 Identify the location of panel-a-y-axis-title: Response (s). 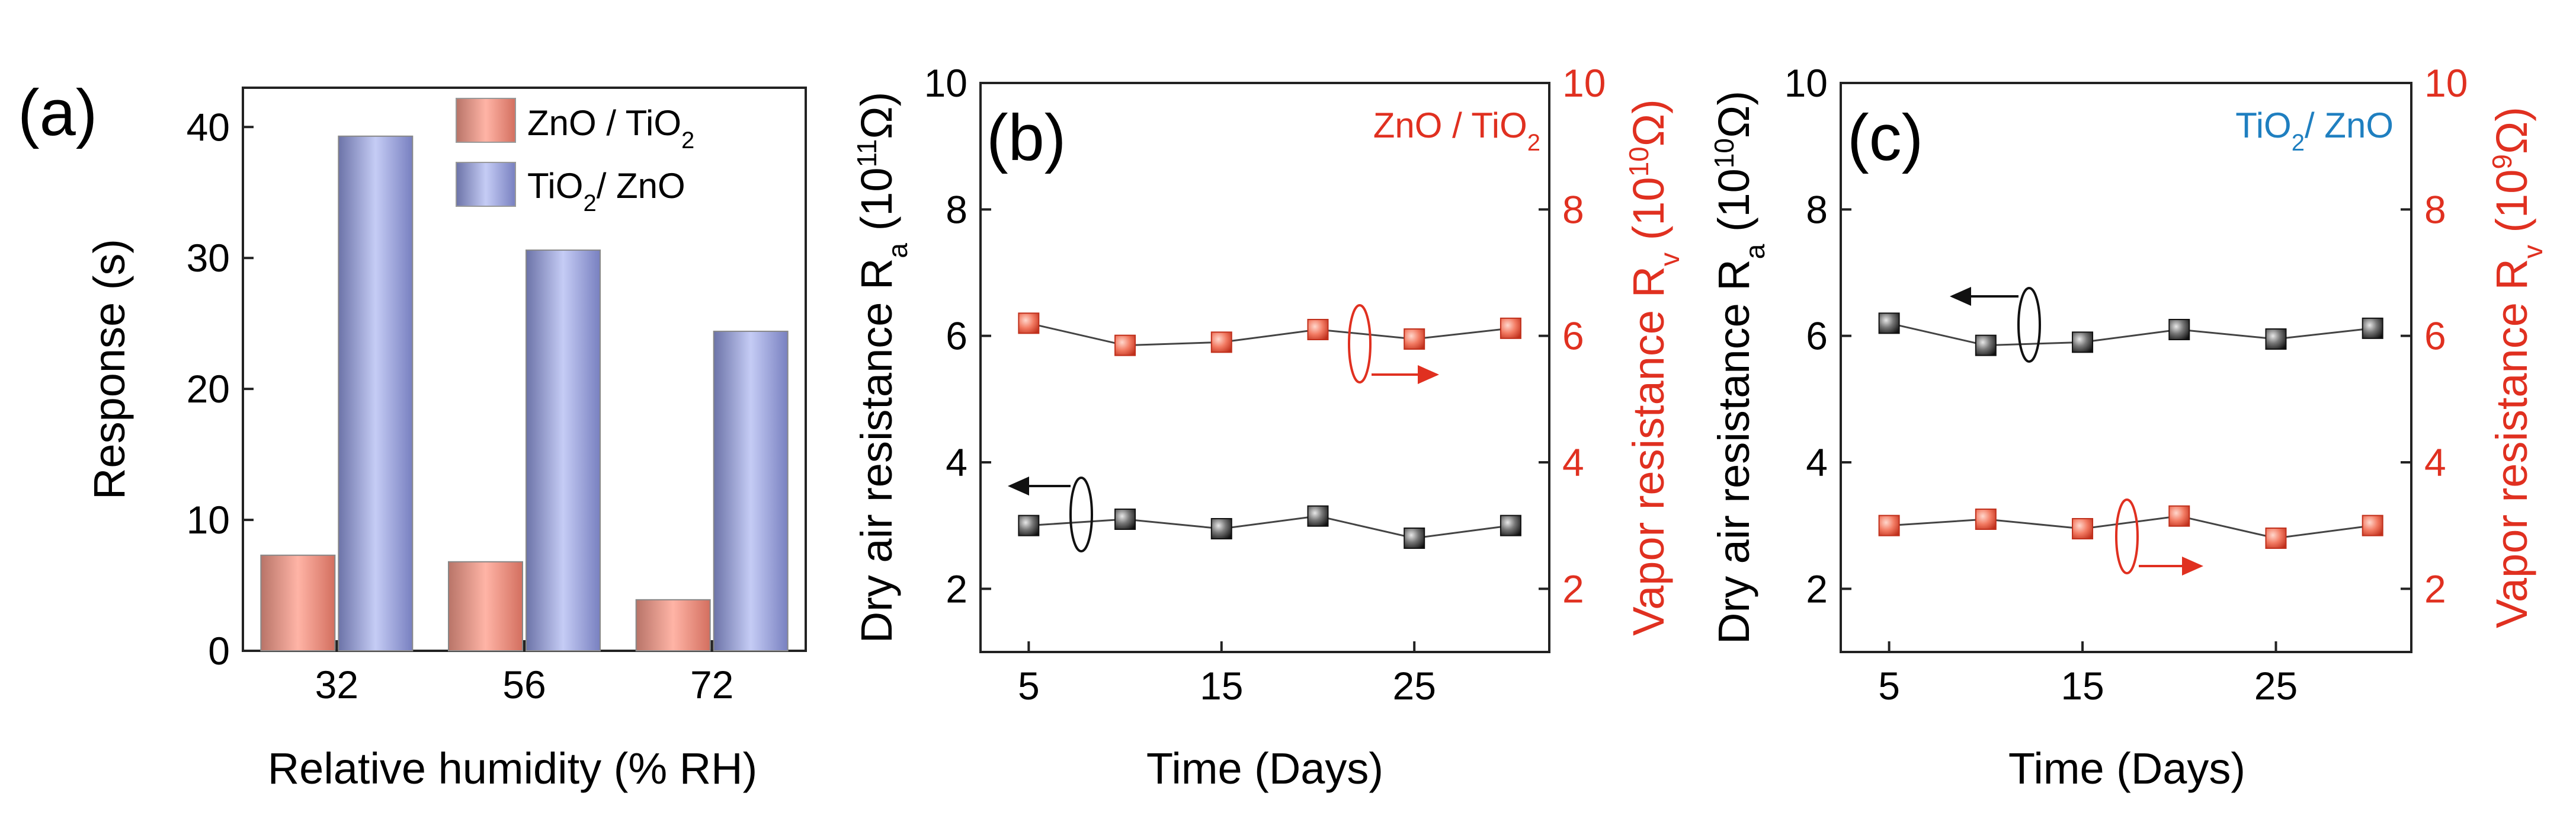
(110, 369).